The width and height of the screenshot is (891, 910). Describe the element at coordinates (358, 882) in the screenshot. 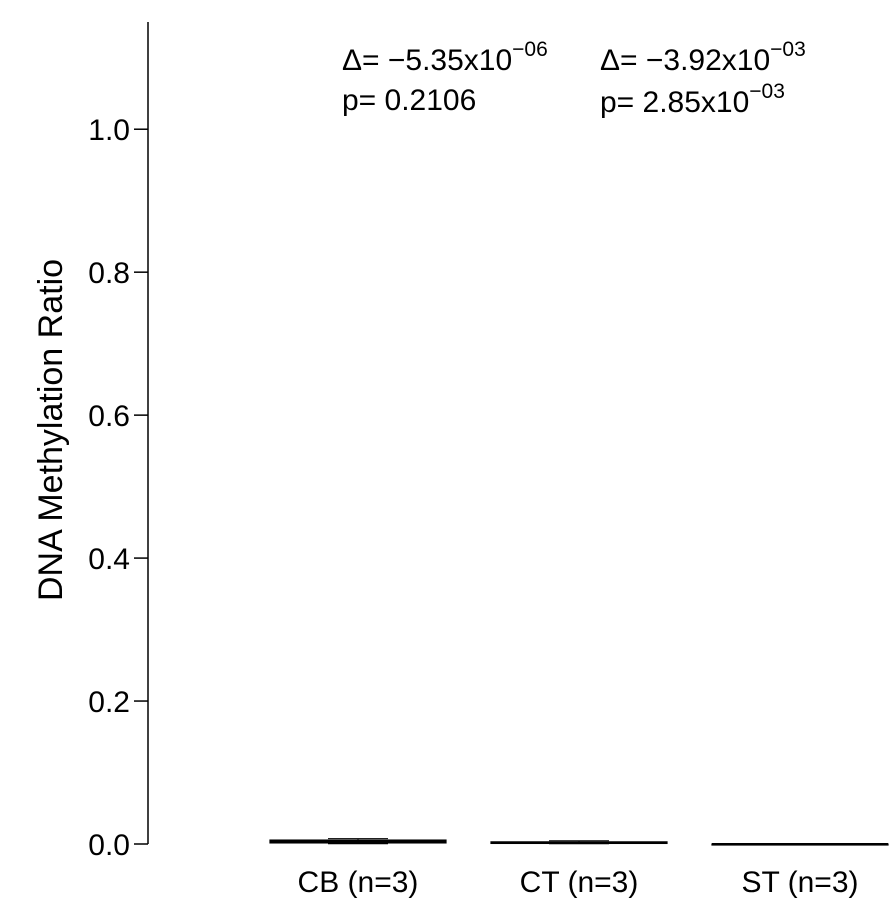

I see `x-tick-label: CB (n=3)` at that location.